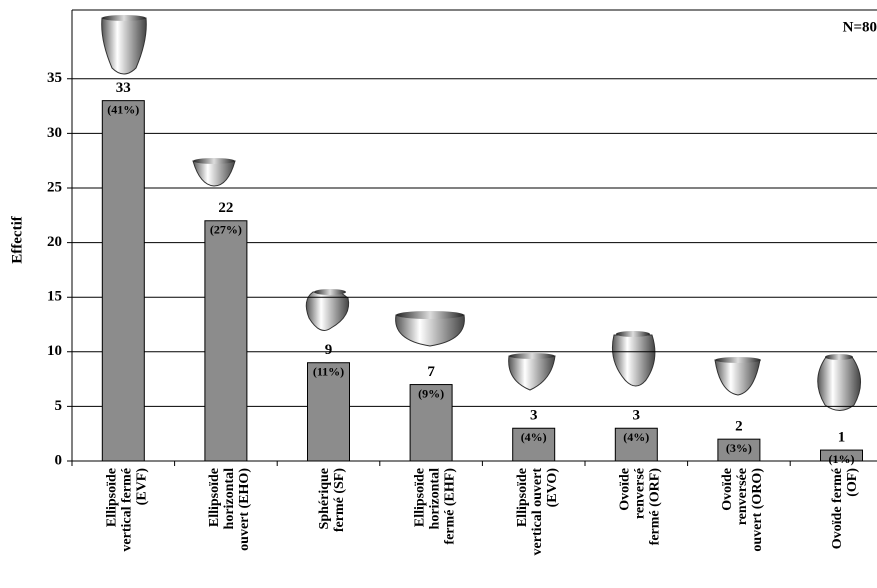  Describe the element at coordinates (324, 498) in the screenshot. I see `x-tick-label: Sphérique` at that location.